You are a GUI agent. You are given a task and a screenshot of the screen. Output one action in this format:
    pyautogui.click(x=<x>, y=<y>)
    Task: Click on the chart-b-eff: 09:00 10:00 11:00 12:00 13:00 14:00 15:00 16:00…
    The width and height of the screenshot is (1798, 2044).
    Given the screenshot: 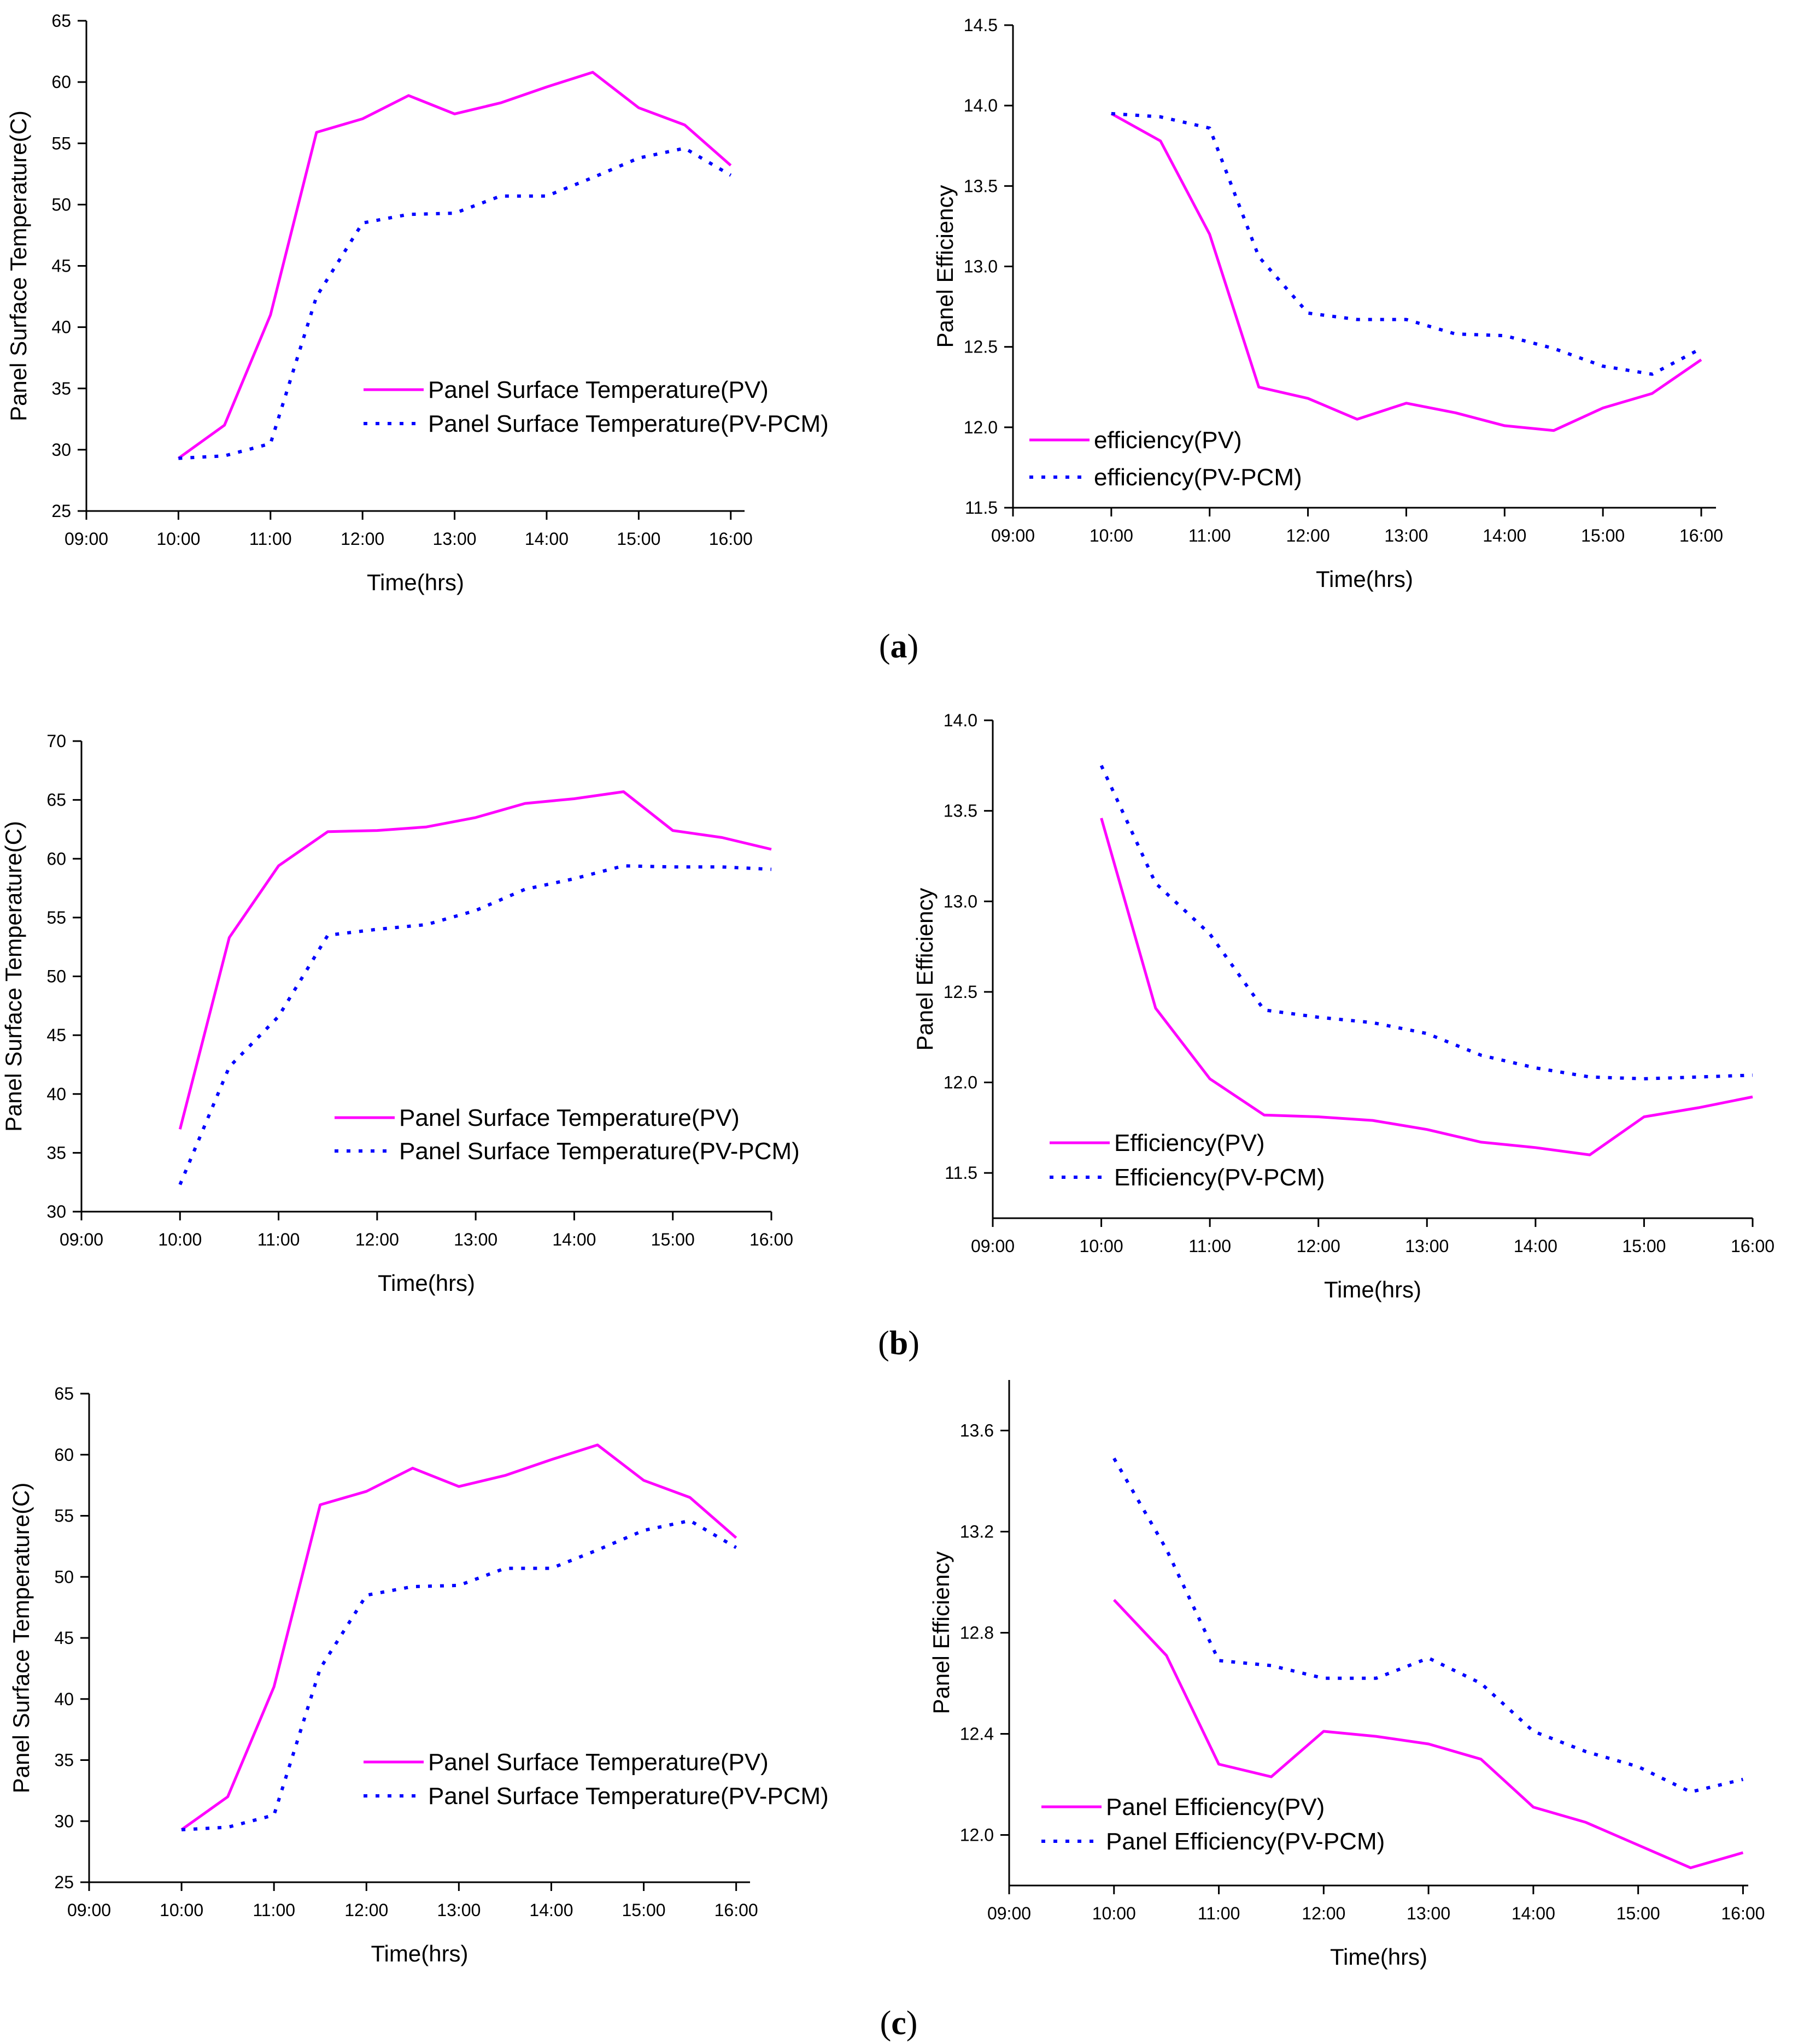 What is the action you would take?
    pyautogui.click(x=1343, y=1006)
    